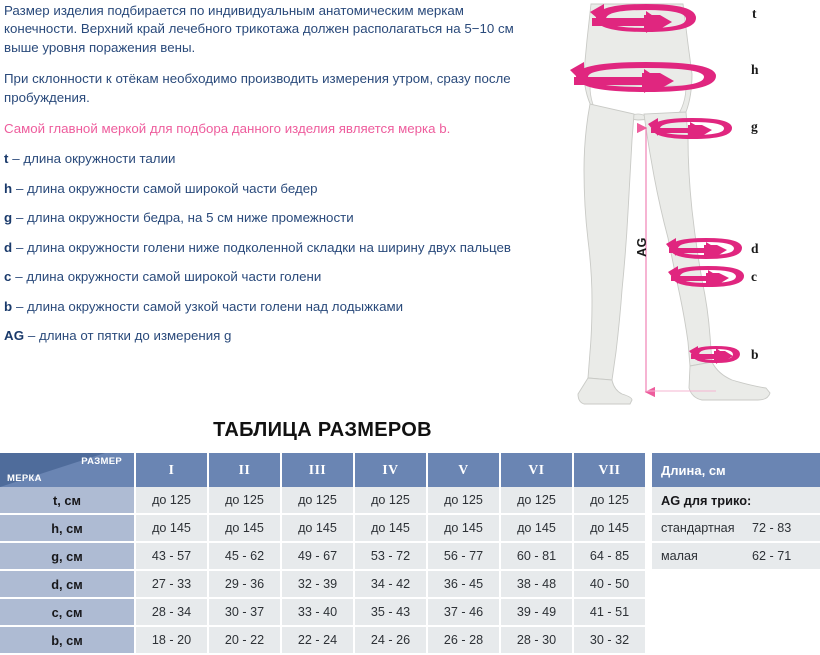 The height and width of the screenshot is (655, 820). What do you see at coordinates (537, 640) in the screenshot?
I see `table-cell: 28 - 30` at bounding box center [537, 640].